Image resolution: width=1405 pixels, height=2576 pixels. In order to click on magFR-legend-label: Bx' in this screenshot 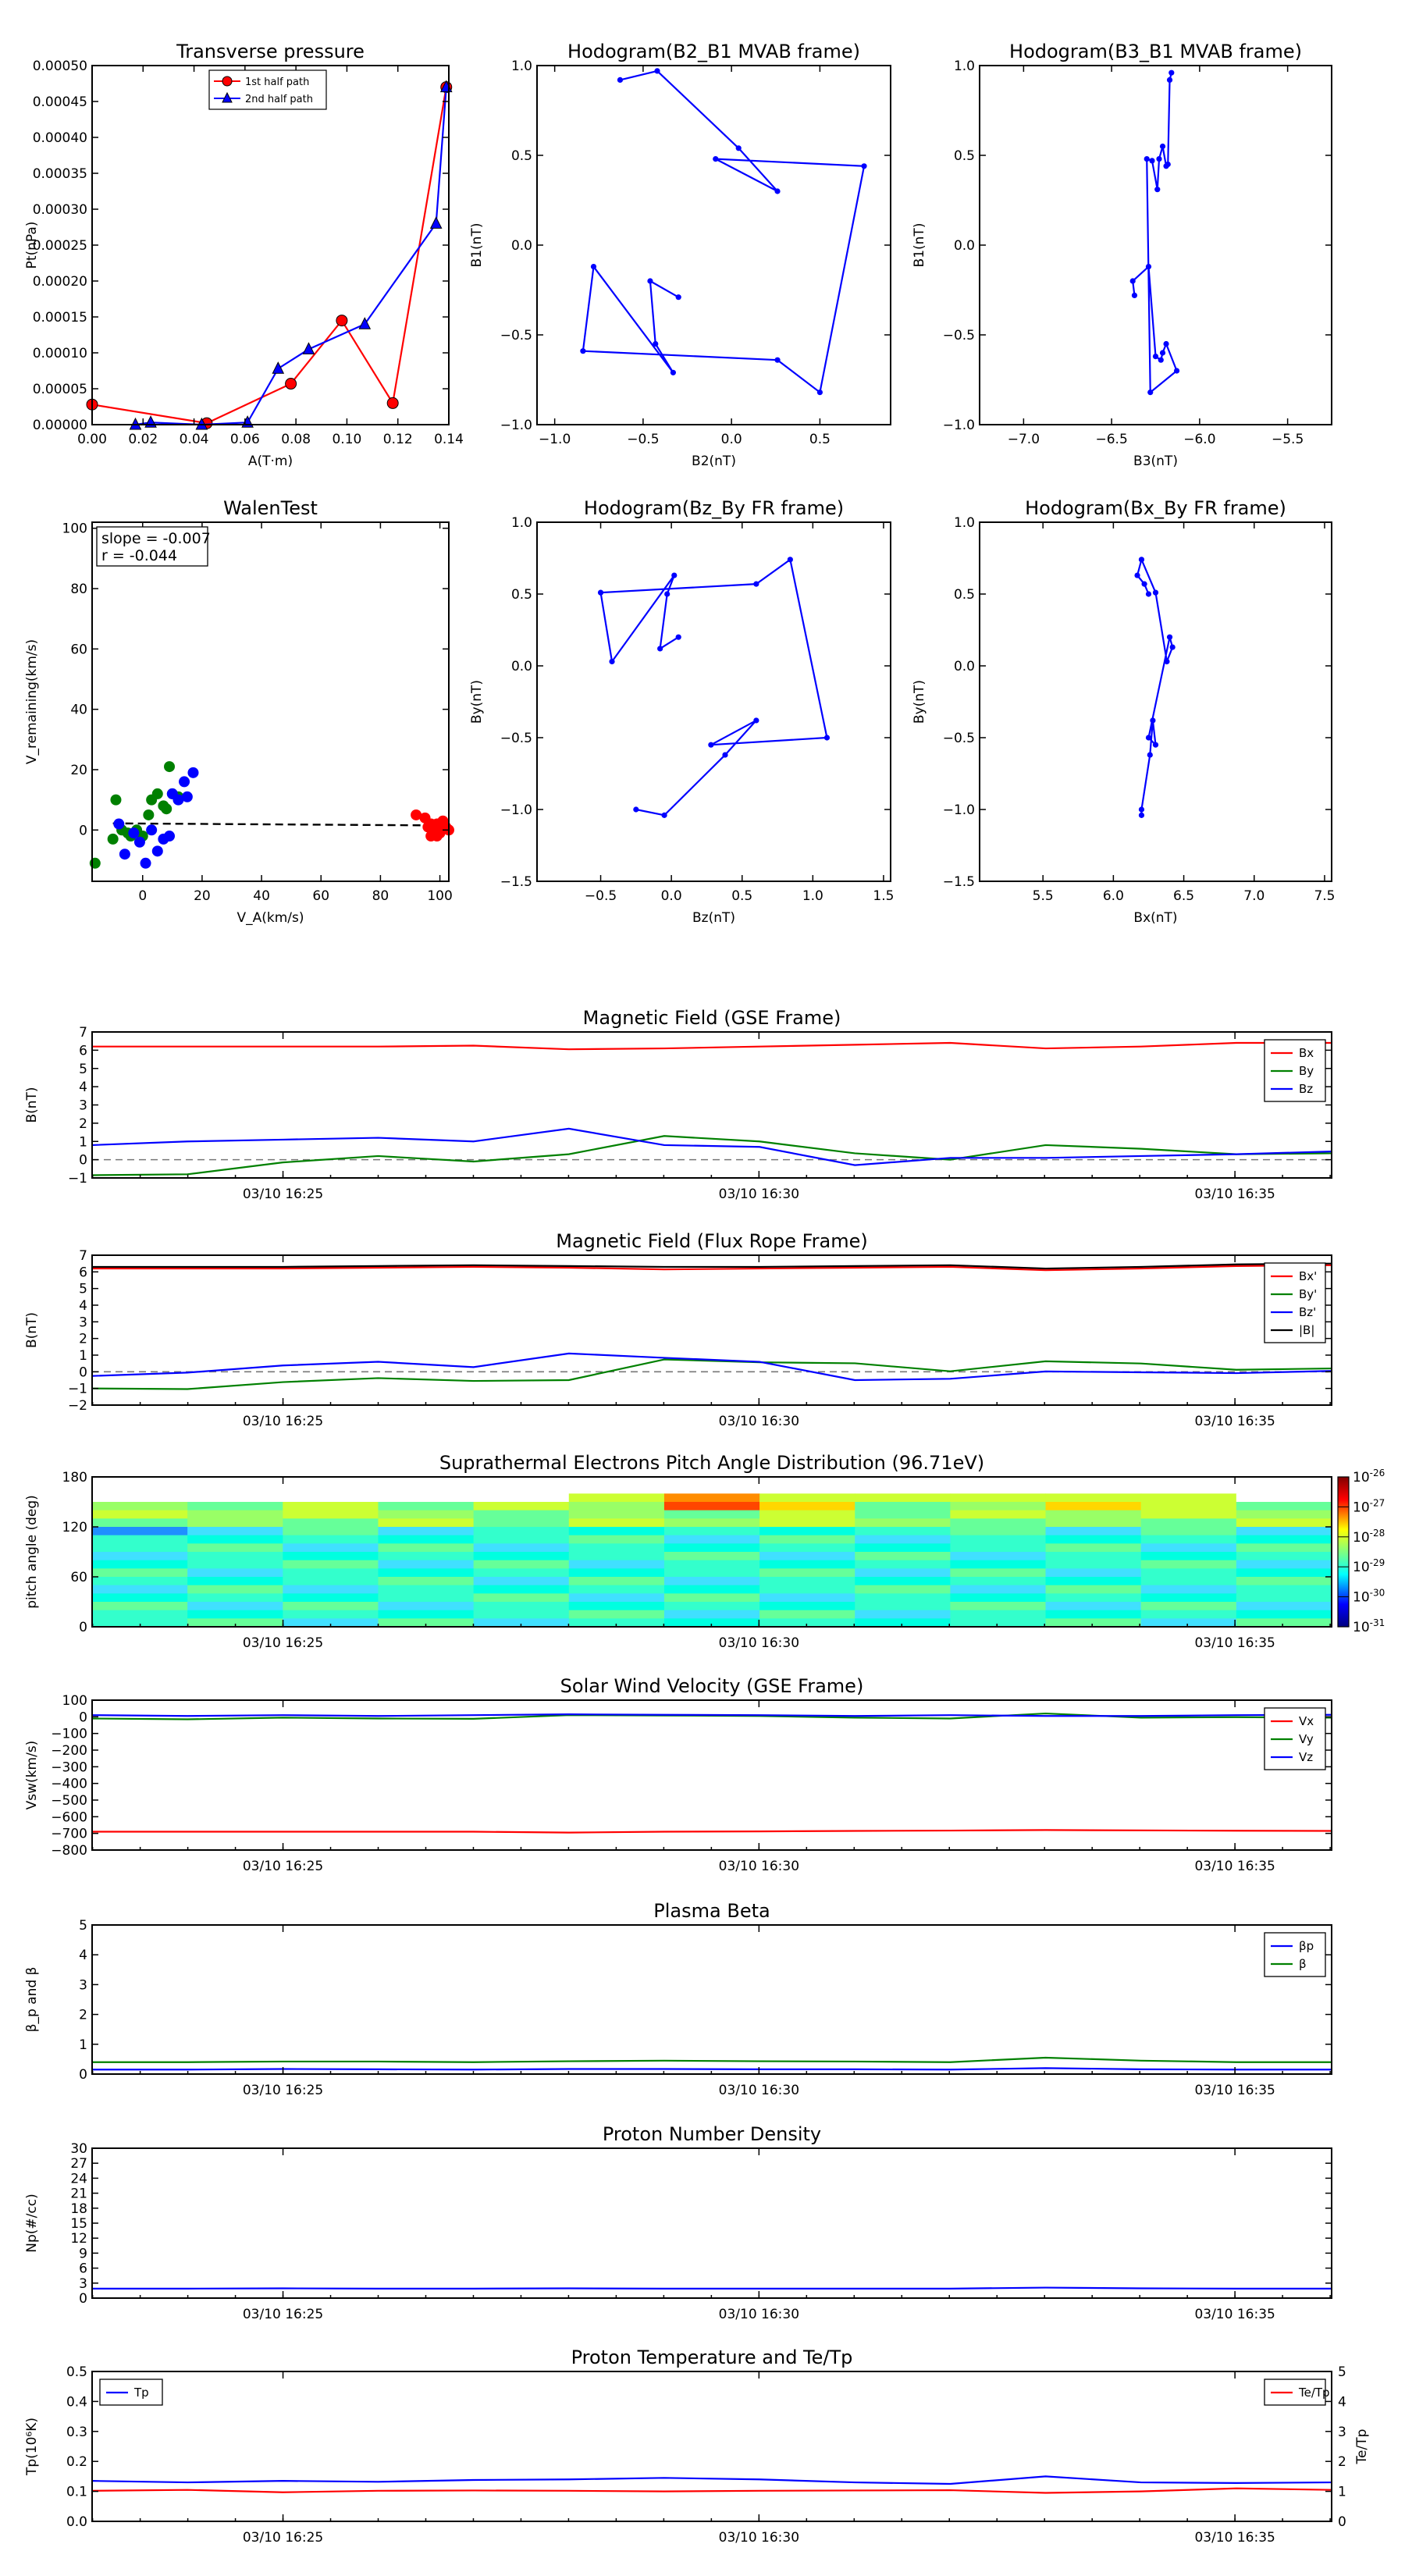, I will do `click(1308, 1276)`.